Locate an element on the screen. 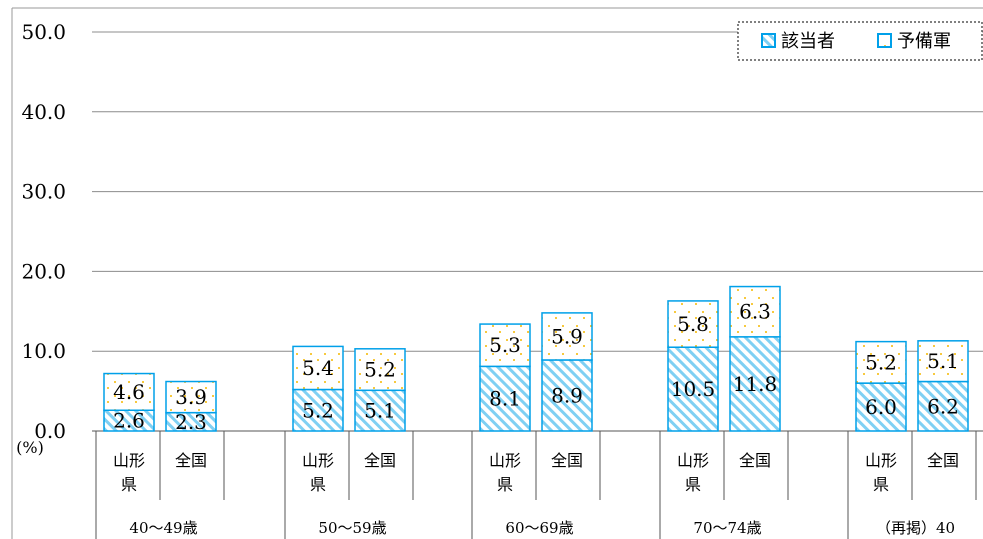 The width and height of the screenshot is (983, 539). y-axis-tick-labels: 0.0 10.0 20.0 30.0 40.0 50.0 is located at coordinates (43, 231).